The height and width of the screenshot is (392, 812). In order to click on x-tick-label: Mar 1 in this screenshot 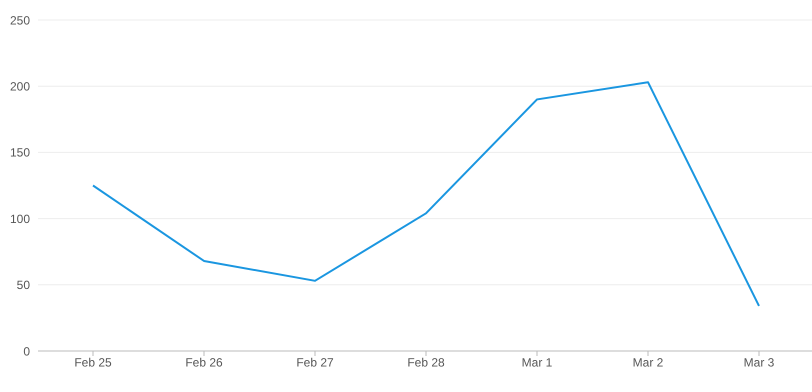, I will do `click(537, 363)`.